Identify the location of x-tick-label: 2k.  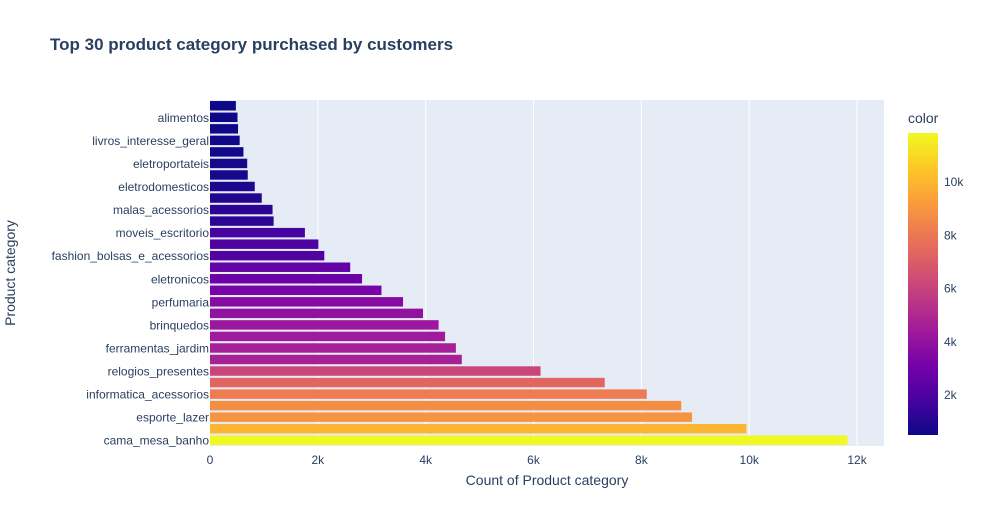
(318, 460).